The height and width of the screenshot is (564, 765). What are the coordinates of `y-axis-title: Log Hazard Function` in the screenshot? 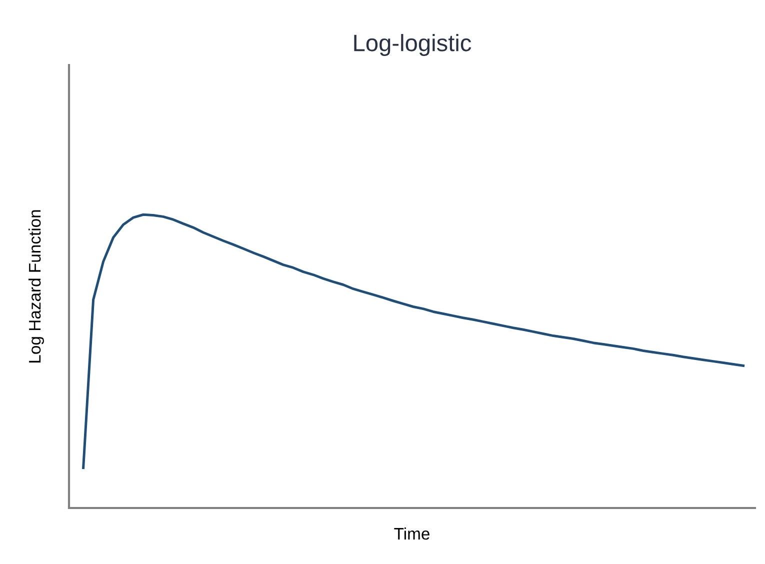 It's located at (36, 286).